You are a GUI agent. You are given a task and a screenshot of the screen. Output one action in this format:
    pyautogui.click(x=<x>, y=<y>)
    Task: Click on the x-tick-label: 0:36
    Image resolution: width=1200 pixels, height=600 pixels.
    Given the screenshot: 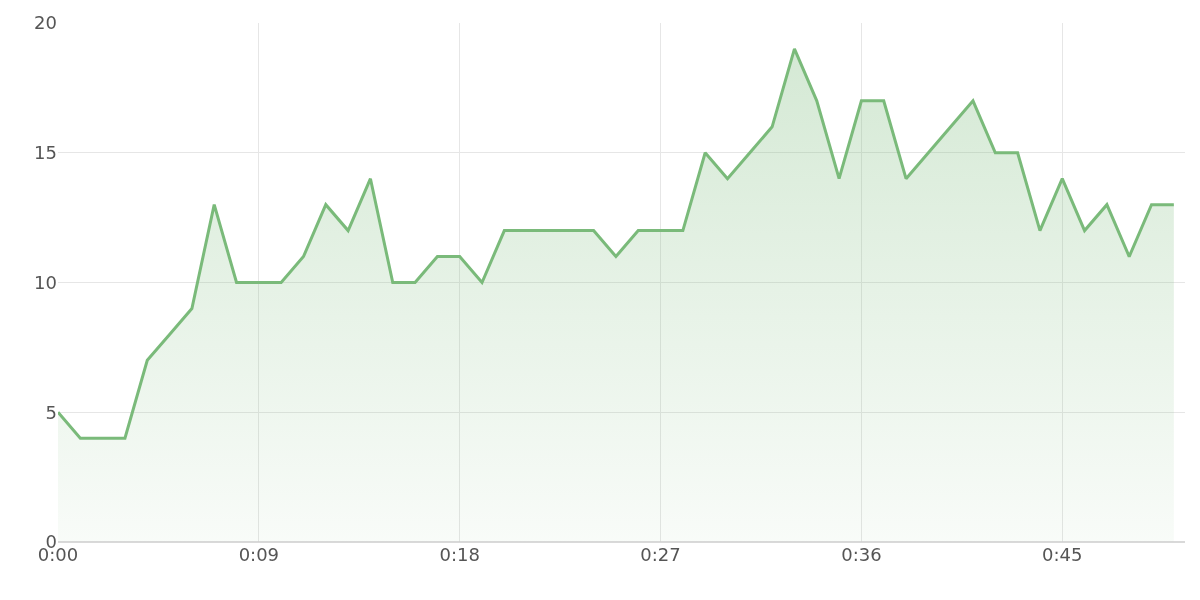 What is the action you would take?
    pyautogui.click(x=861, y=554)
    